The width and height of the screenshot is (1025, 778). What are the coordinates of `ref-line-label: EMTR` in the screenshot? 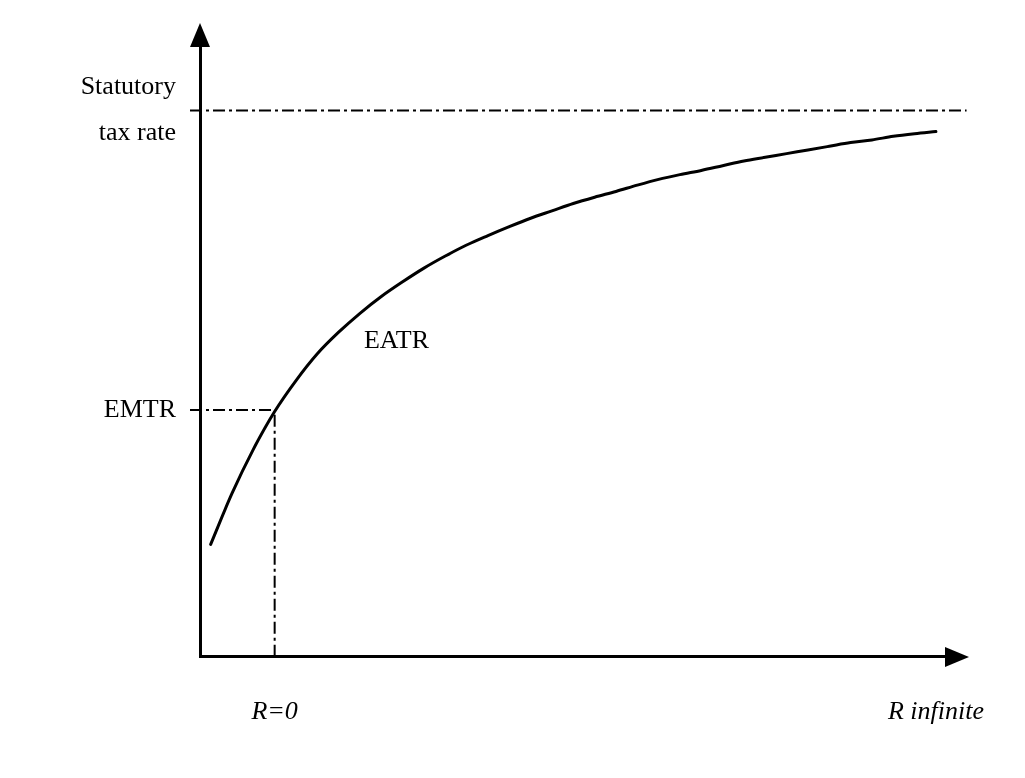 It's located at (140, 408).